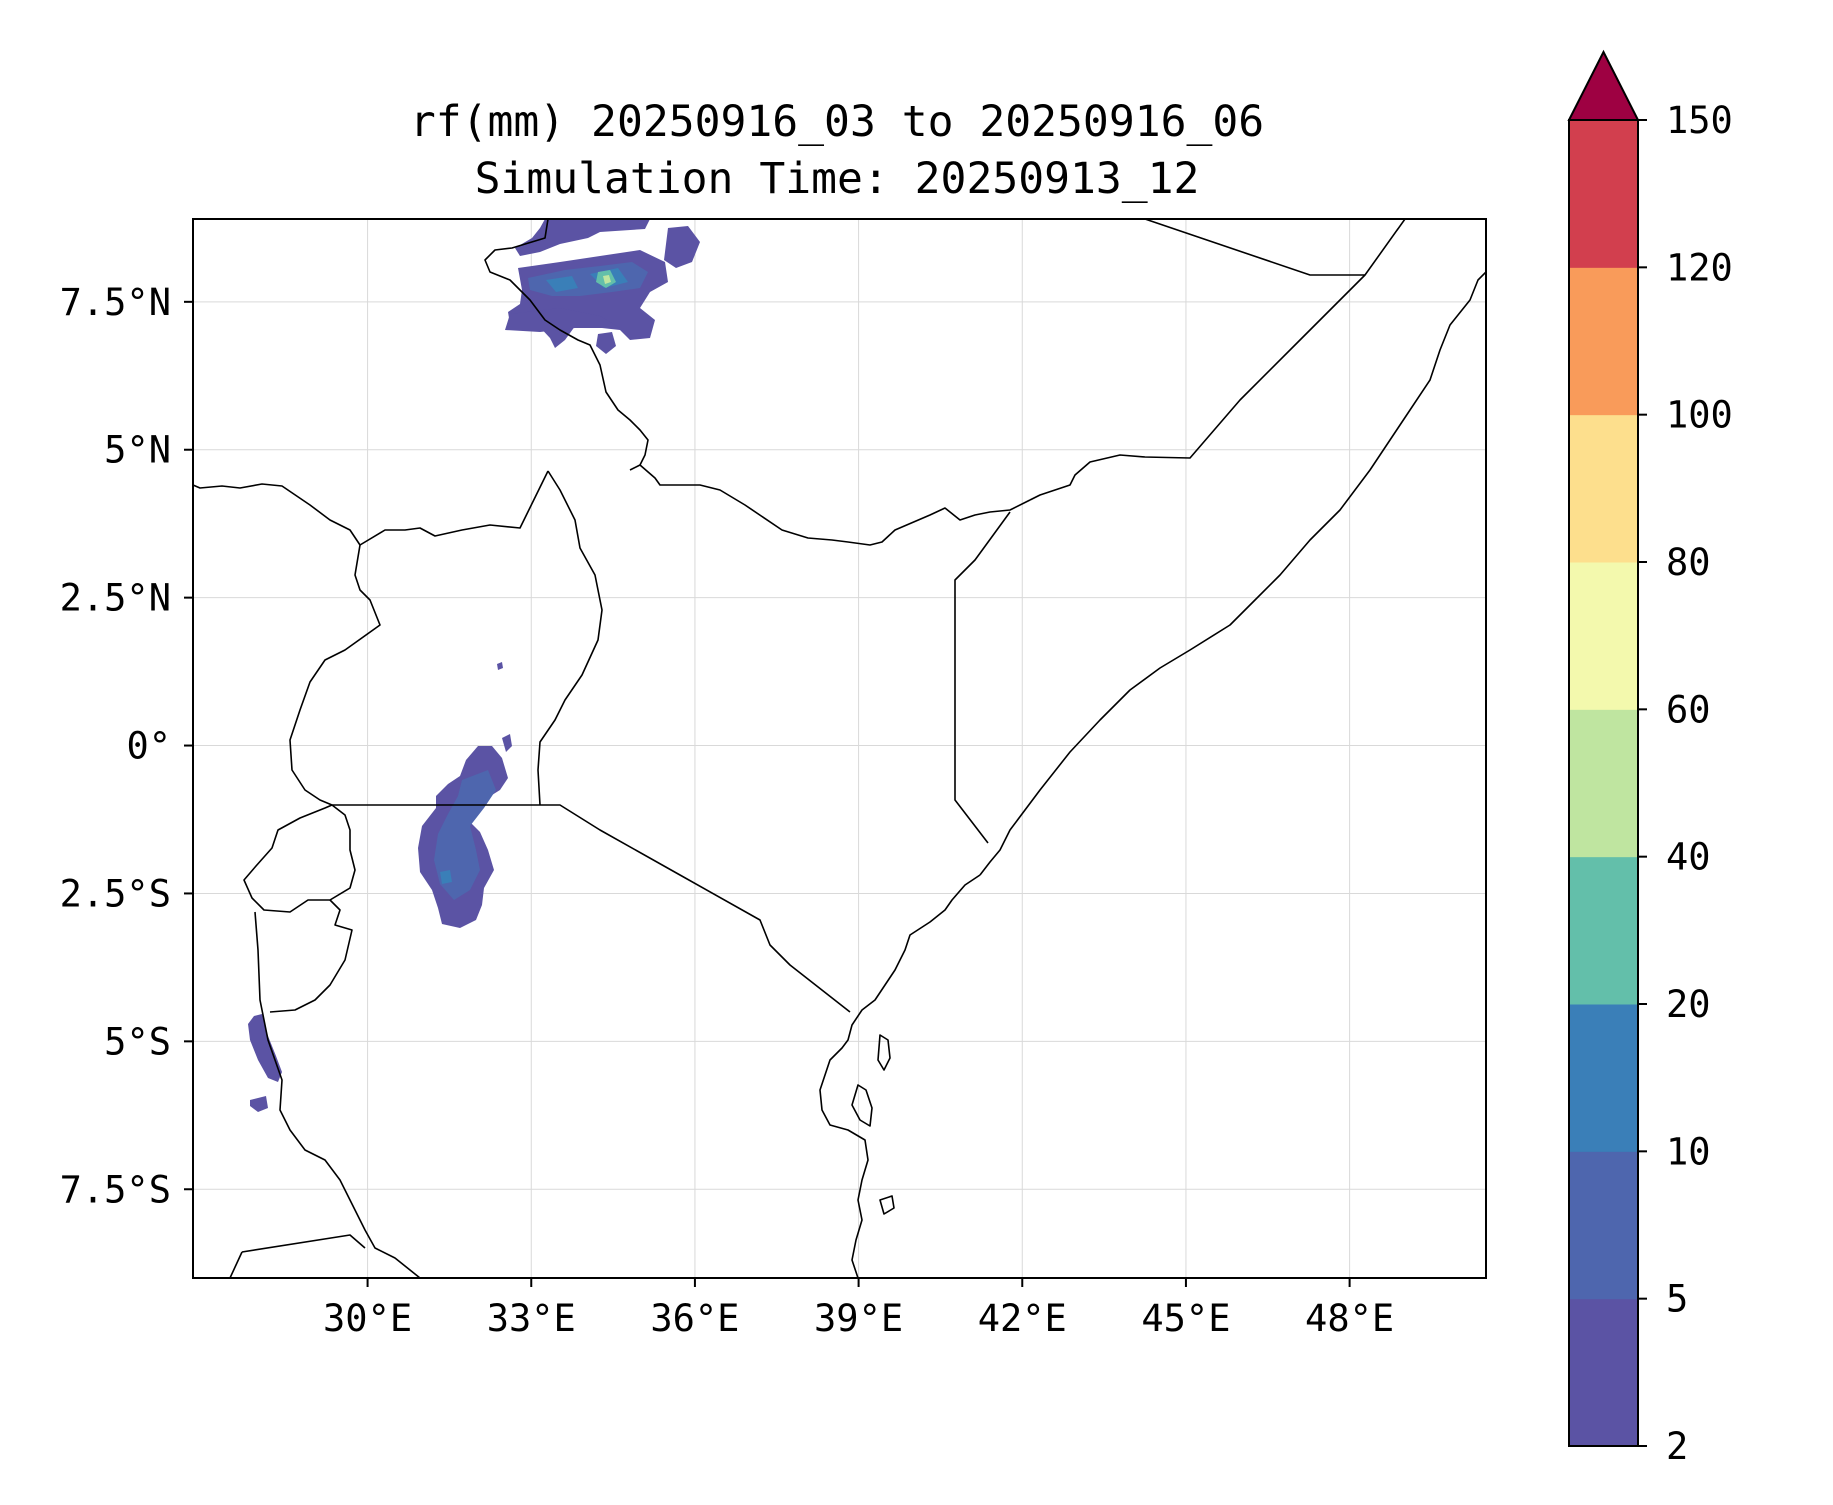  Describe the element at coordinates (1688, 857) in the screenshot. I see `colorbar-tick-label: 40` at that location.